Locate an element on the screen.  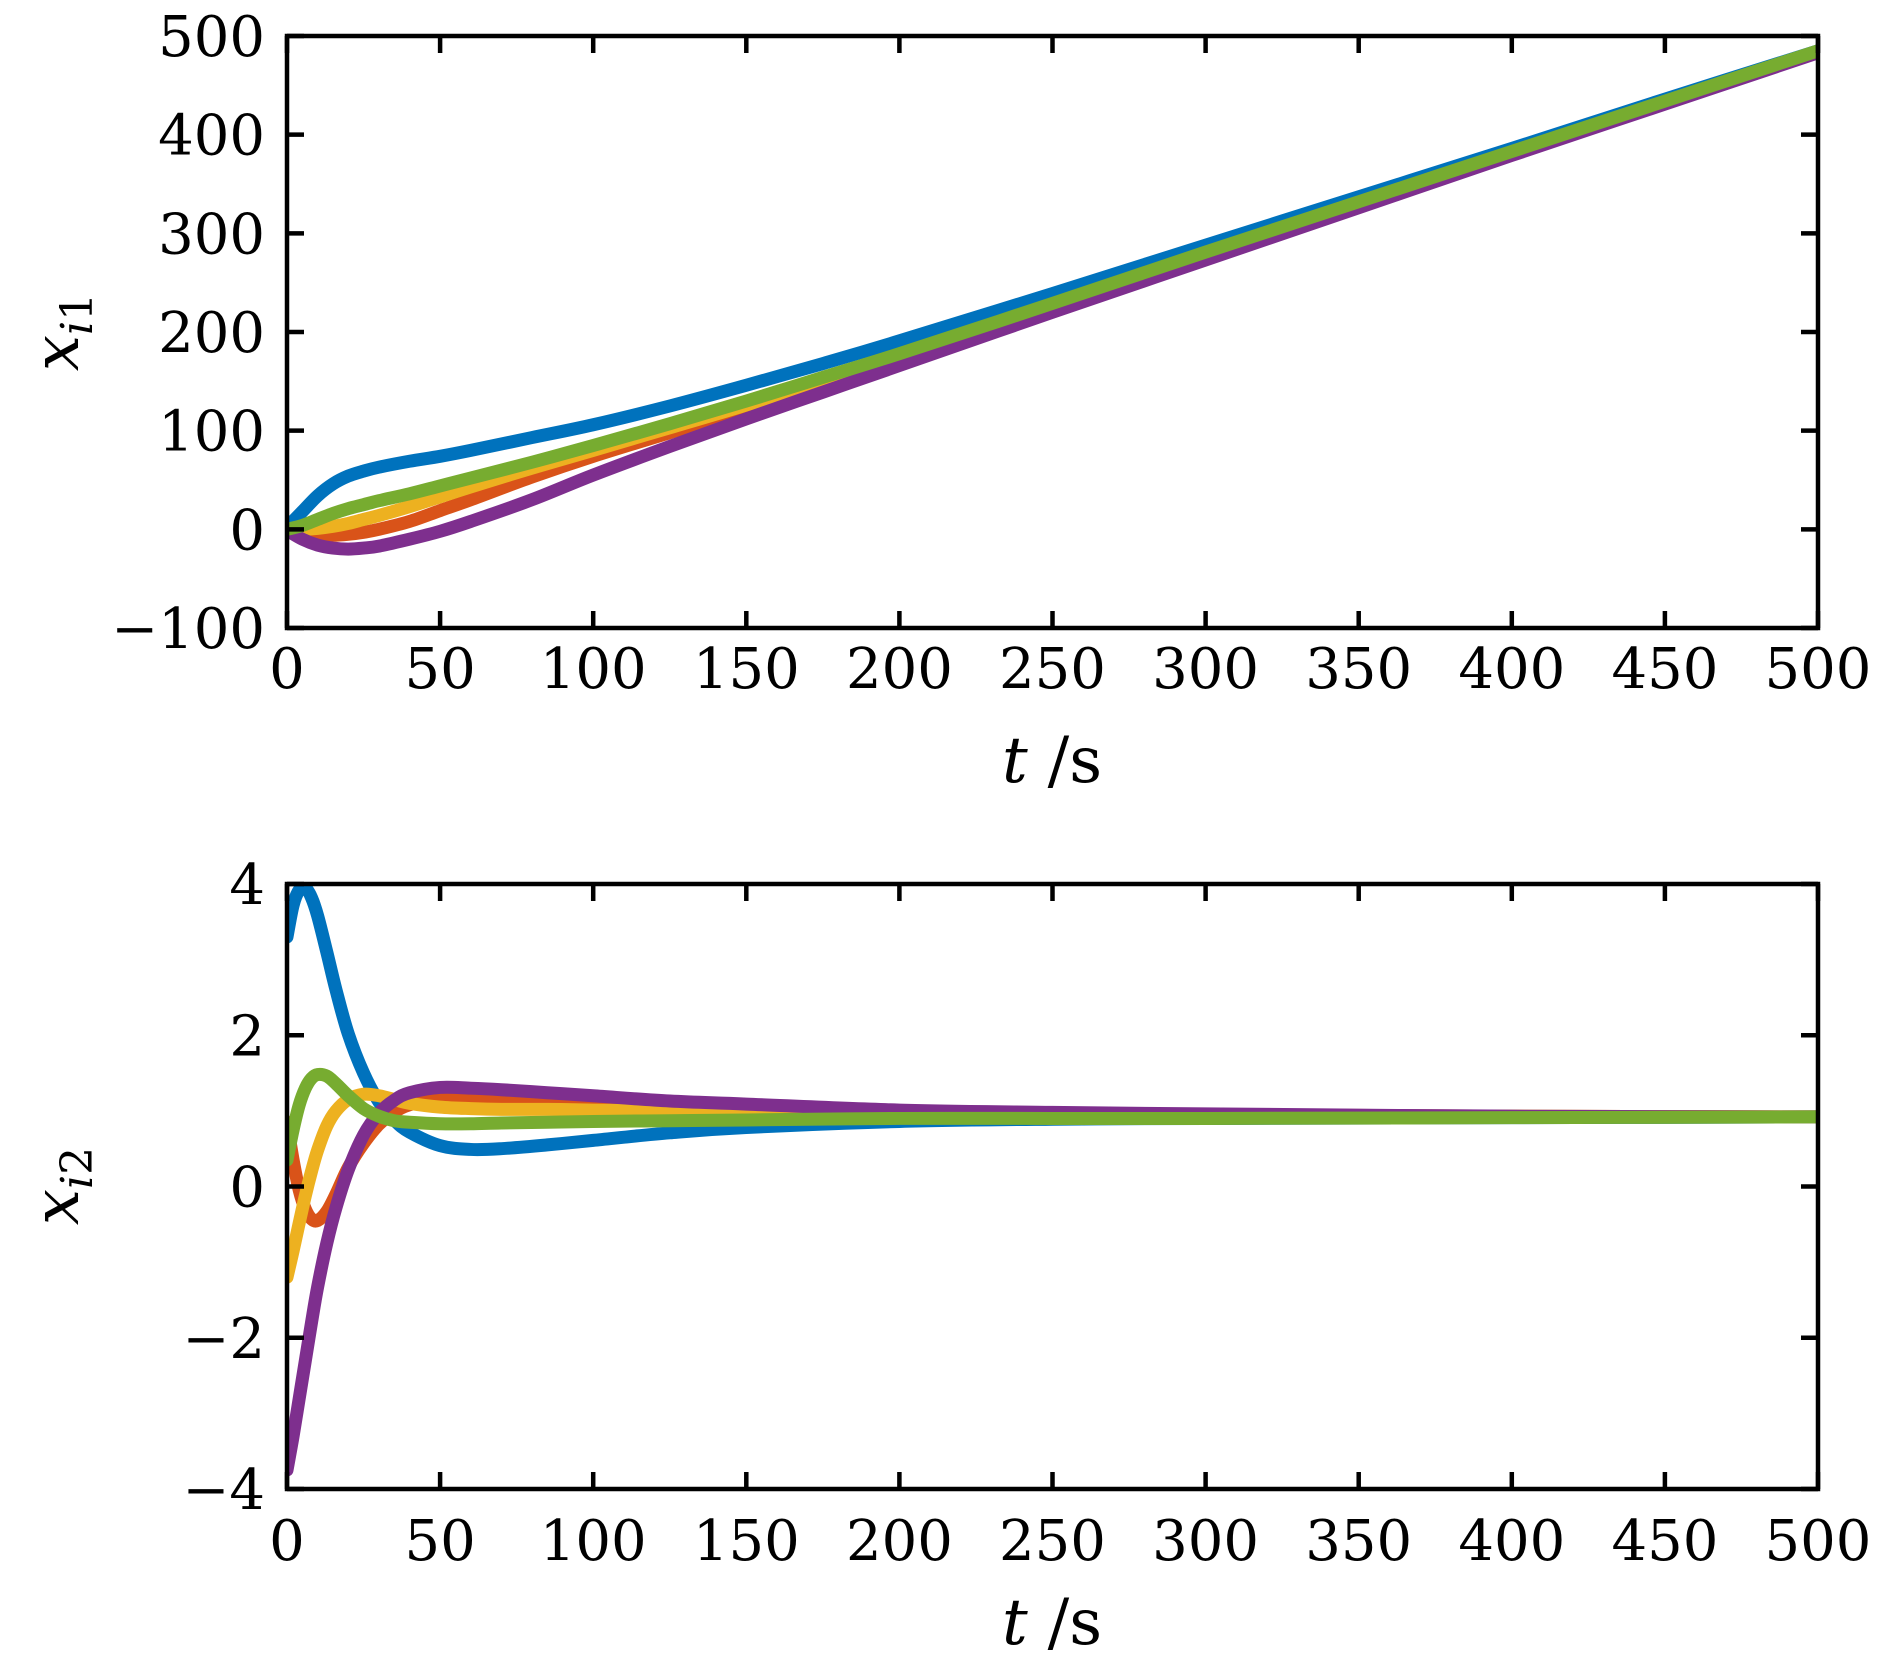
y-tick-label: 2 is located at coordinates (247, 1036).